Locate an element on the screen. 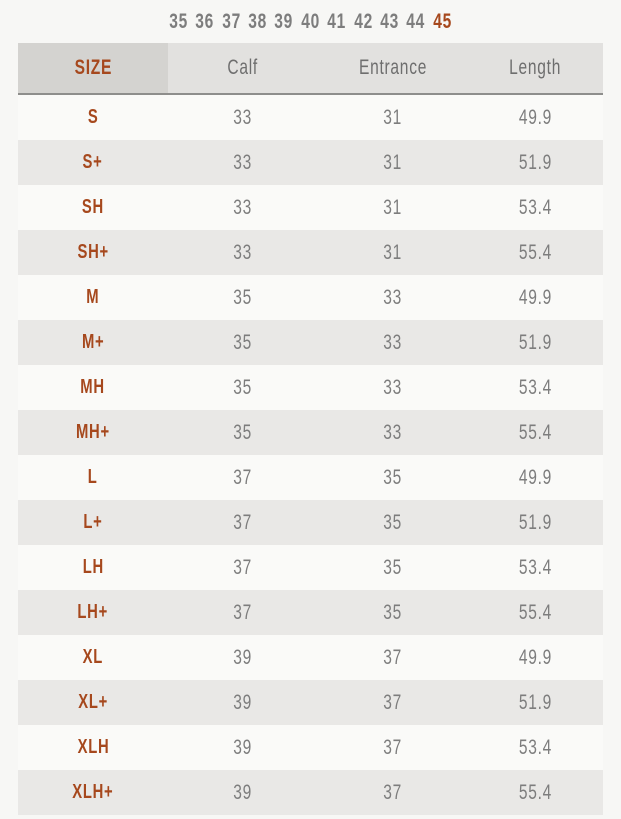  table-row: L+ 37 35 51.9 is located at coordinates (310, 522).